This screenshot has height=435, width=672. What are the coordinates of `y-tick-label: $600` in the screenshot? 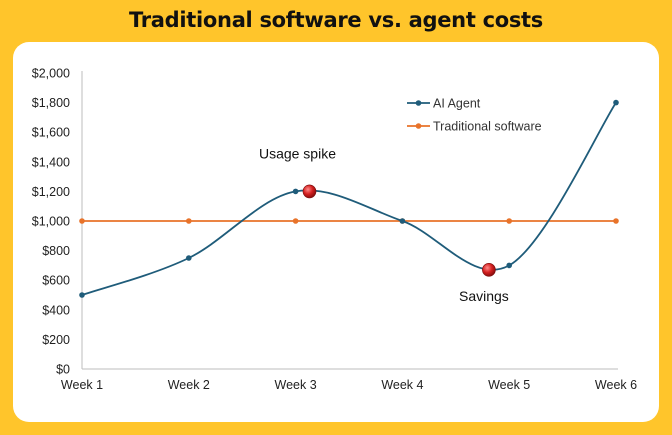 It's located at (56, 281).